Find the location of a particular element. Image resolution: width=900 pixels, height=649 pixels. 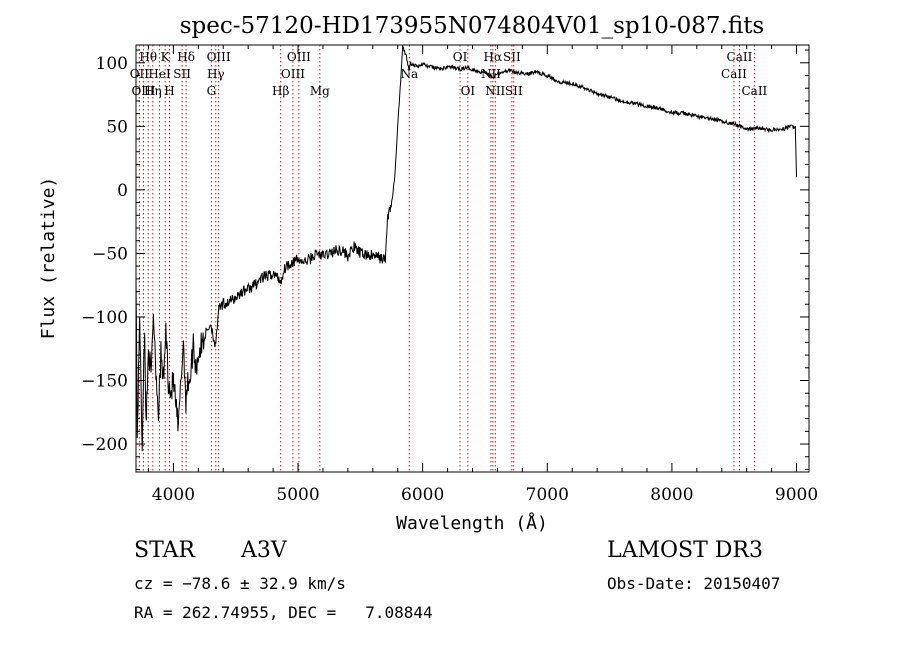

line-marker-label-4: HeI is located at coordinates (159, 74).